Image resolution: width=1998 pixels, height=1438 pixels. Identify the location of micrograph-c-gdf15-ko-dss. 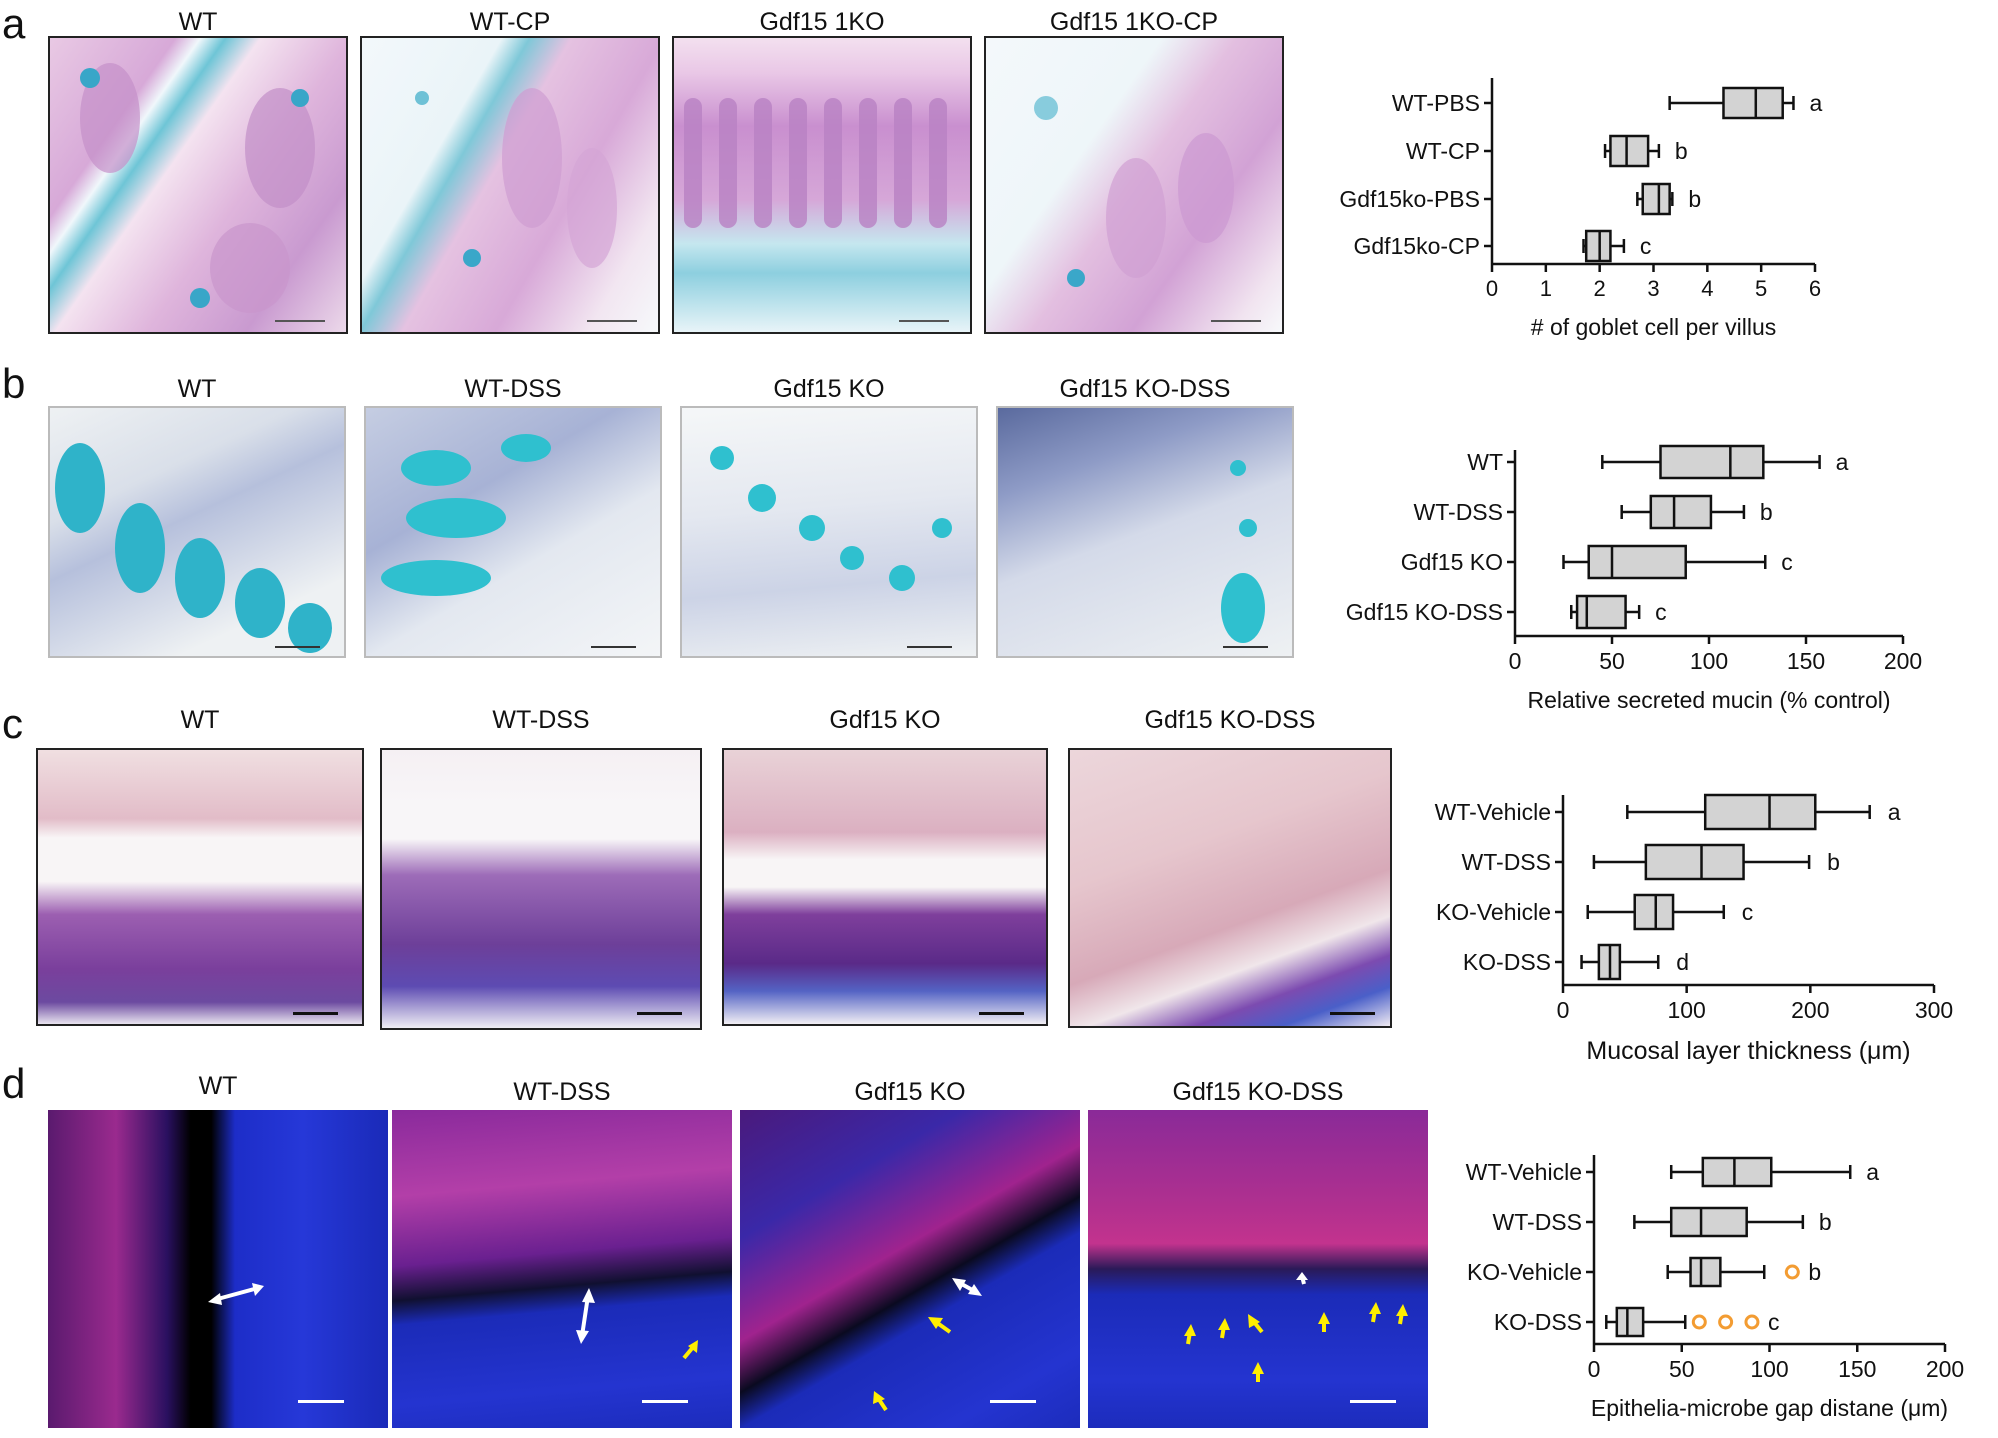
(1230, 888).